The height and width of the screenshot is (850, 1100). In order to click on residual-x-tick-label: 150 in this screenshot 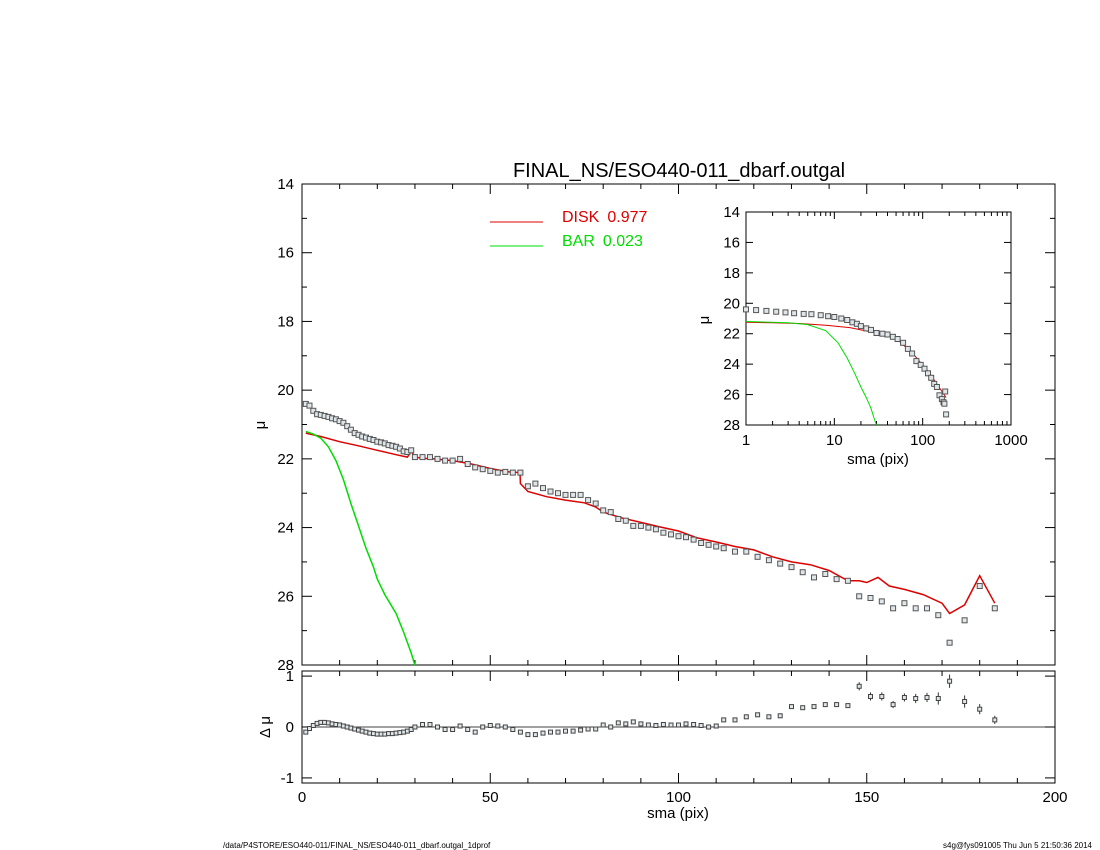, I will do `click(866, 797)`.